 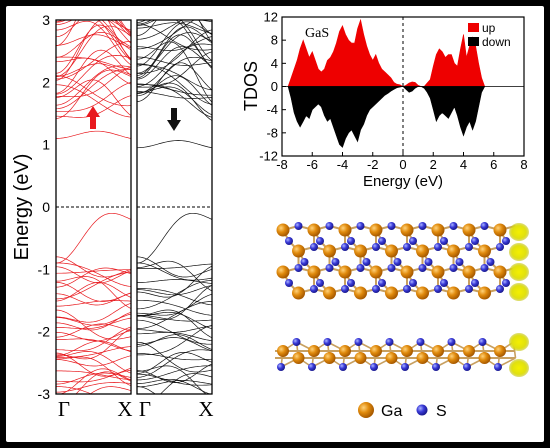 What do you see at coordinates (93, 117) in the screenshot?
I see `spin-up-arrow-icon` at bounding box center [93, 117].